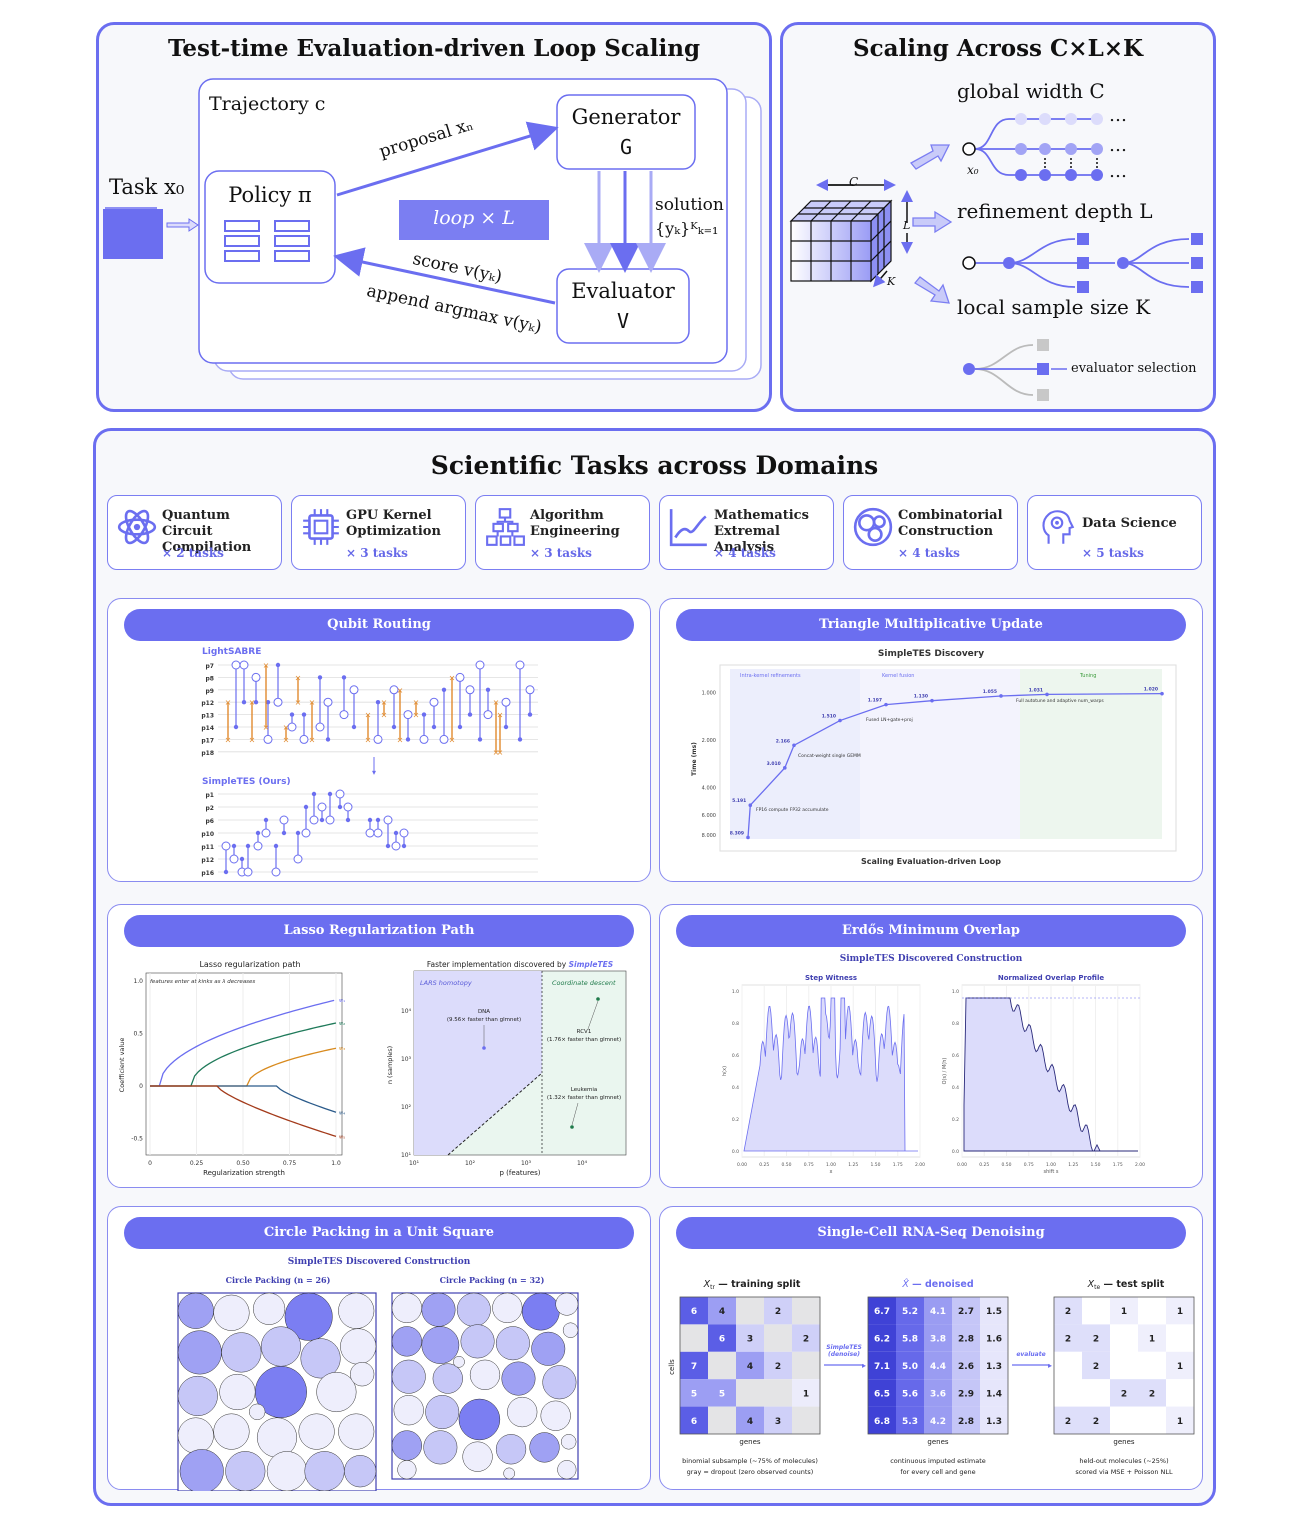  What do you see at coordinates (795, 754) in the screenshot?
I see `region-intra` at bounding box center [795, 754].